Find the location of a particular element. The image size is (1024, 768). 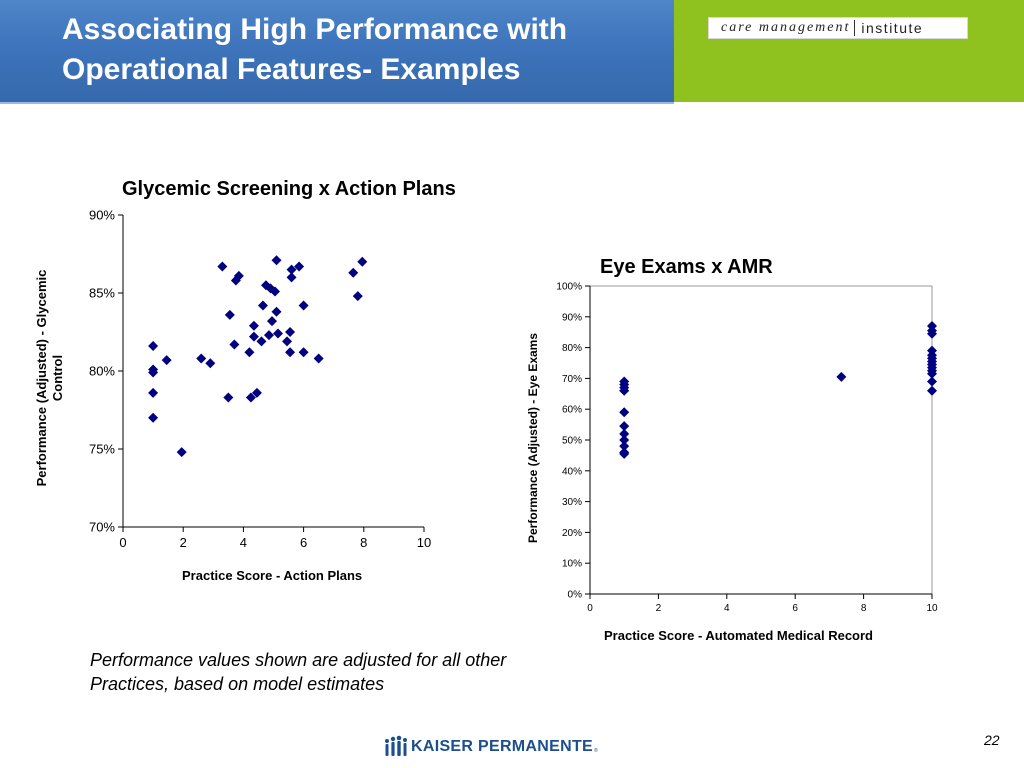

chart2-xtick-label: 8 is located at coordinates (864, 608).